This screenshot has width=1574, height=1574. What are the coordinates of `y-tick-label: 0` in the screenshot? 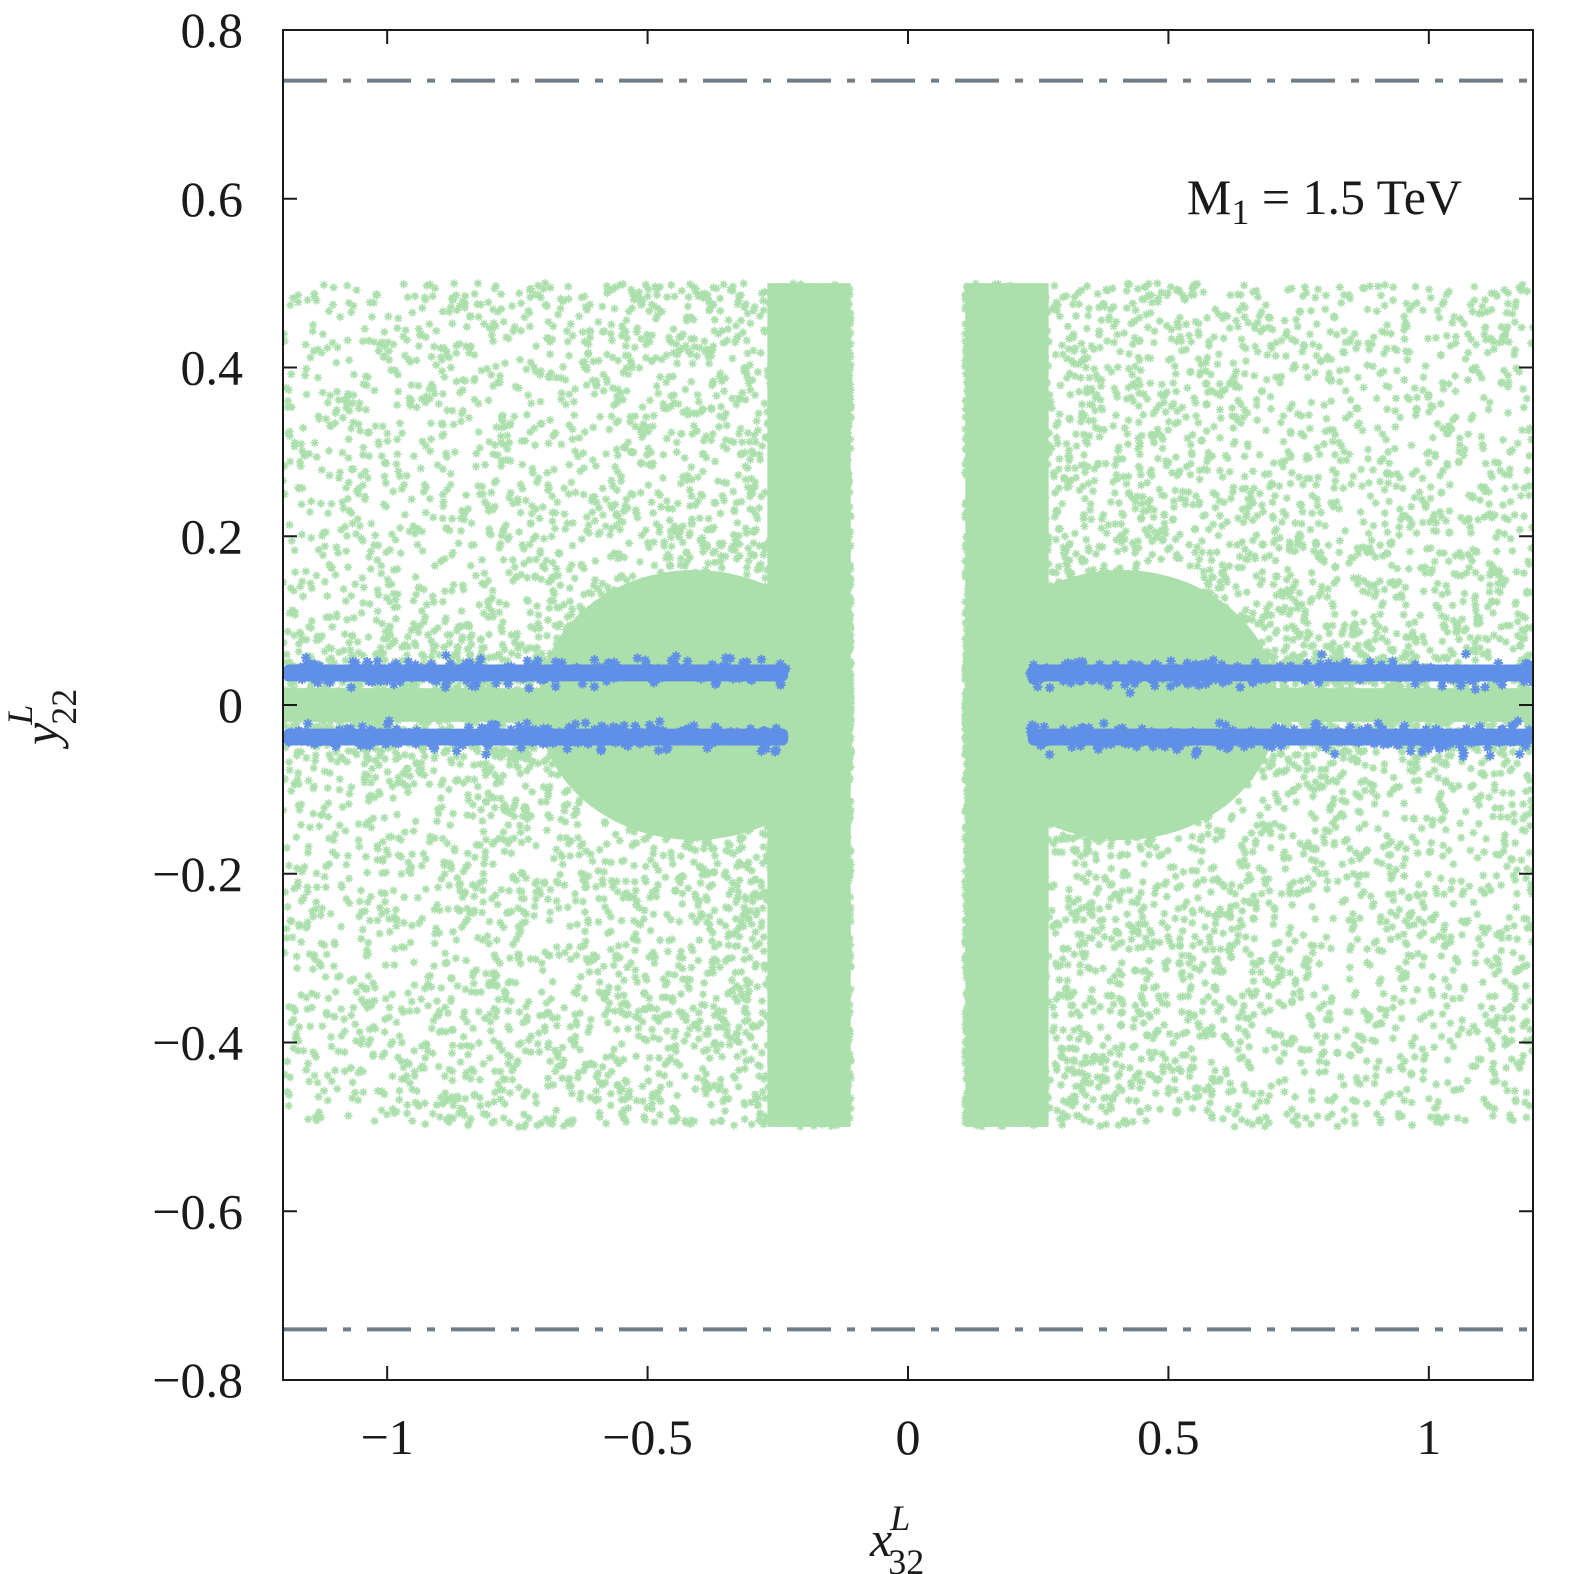 It's located at (230, 705).